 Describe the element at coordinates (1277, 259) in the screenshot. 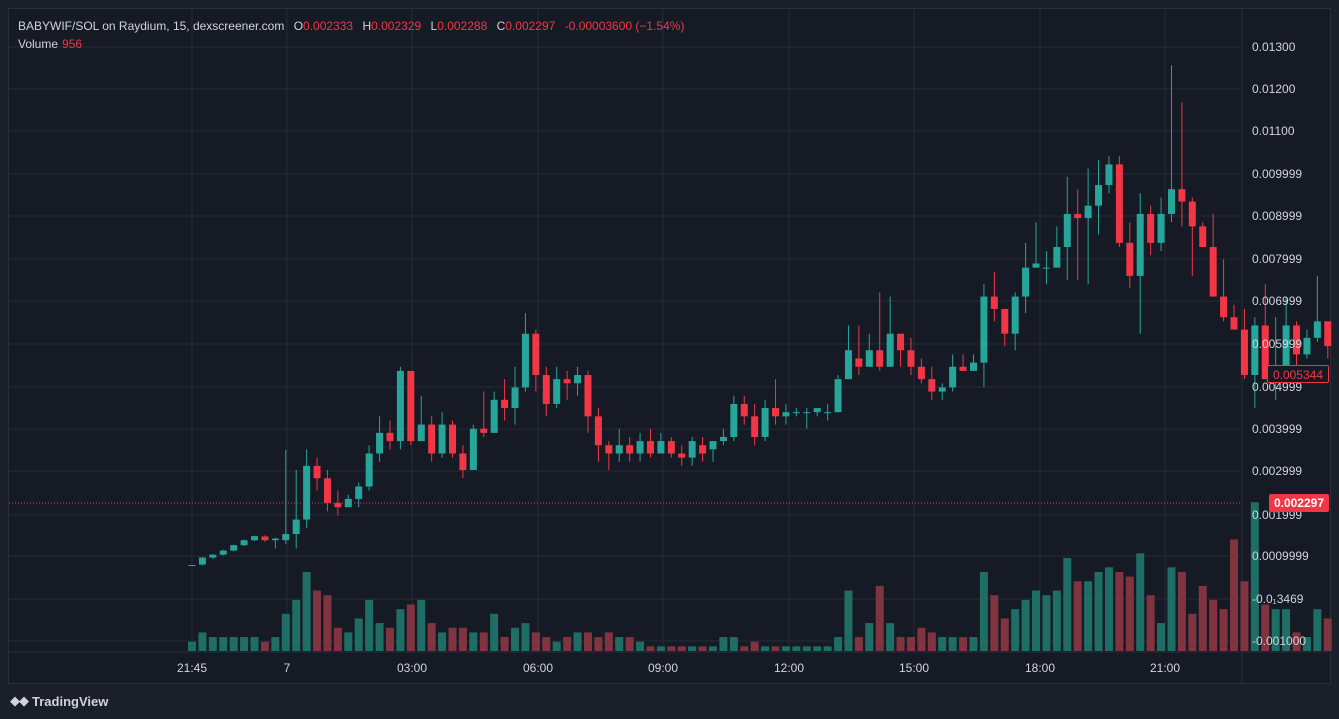

I see `y-tick-label: 0.007999` at that location.